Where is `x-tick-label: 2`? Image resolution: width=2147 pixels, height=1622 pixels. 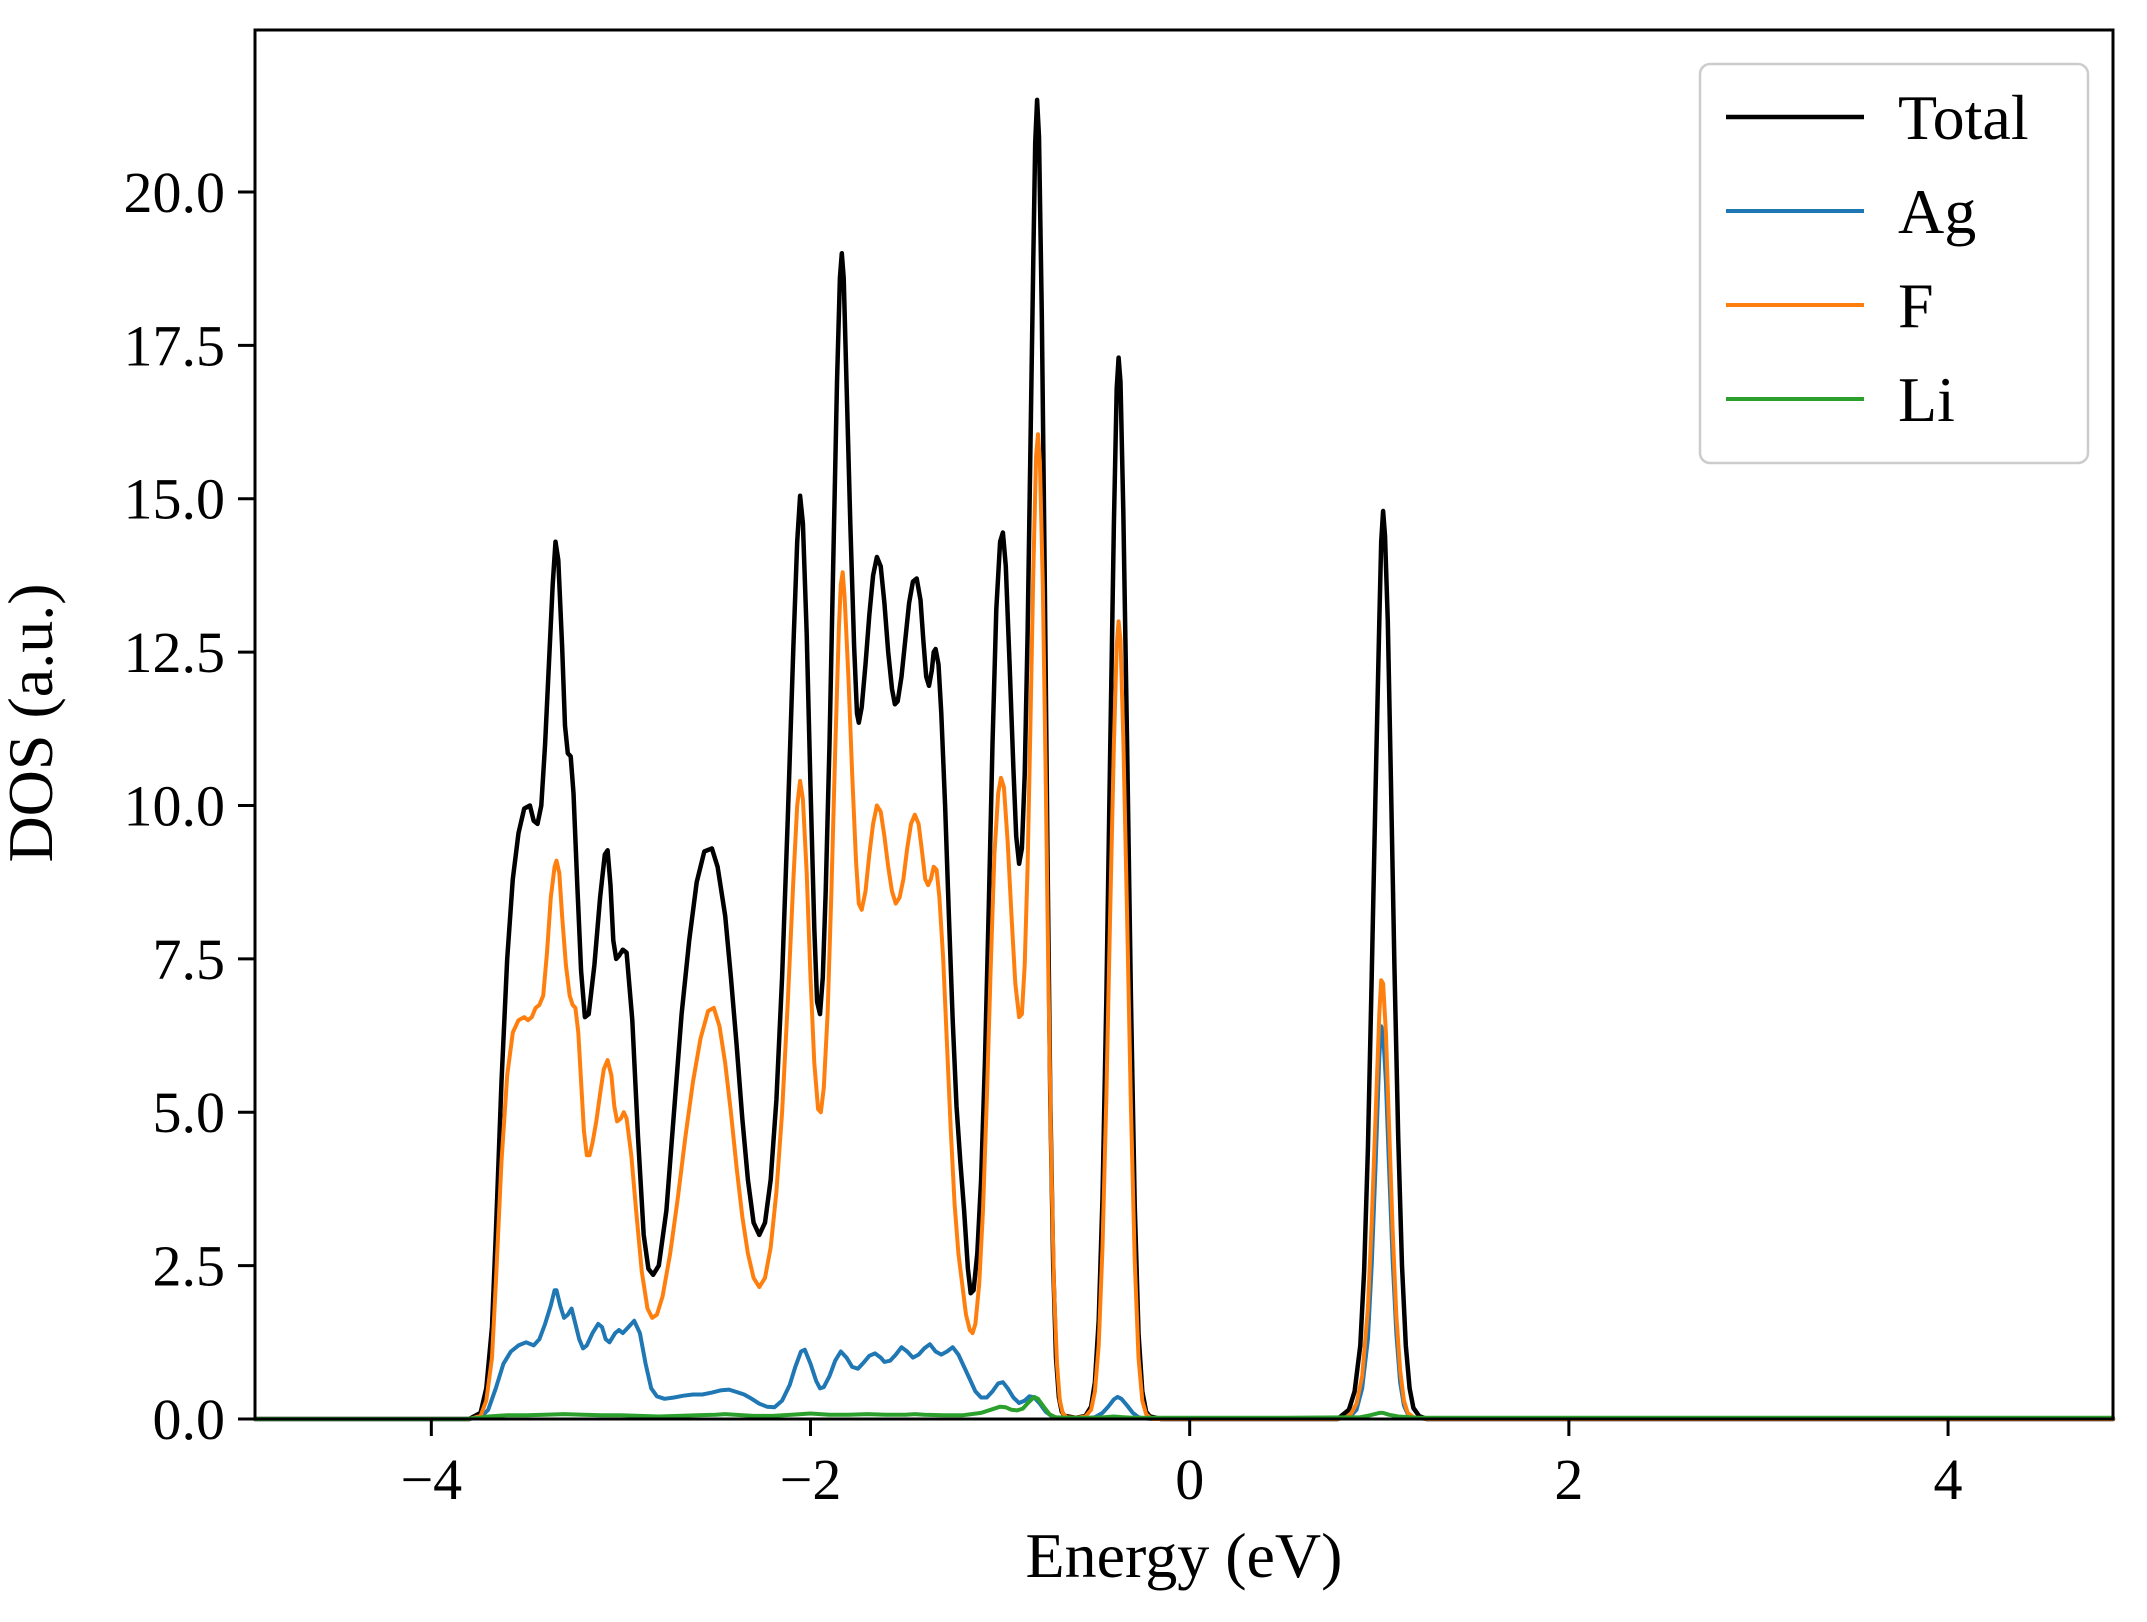 x-tick-label: 2 is located at coordinates (1568, 1479).